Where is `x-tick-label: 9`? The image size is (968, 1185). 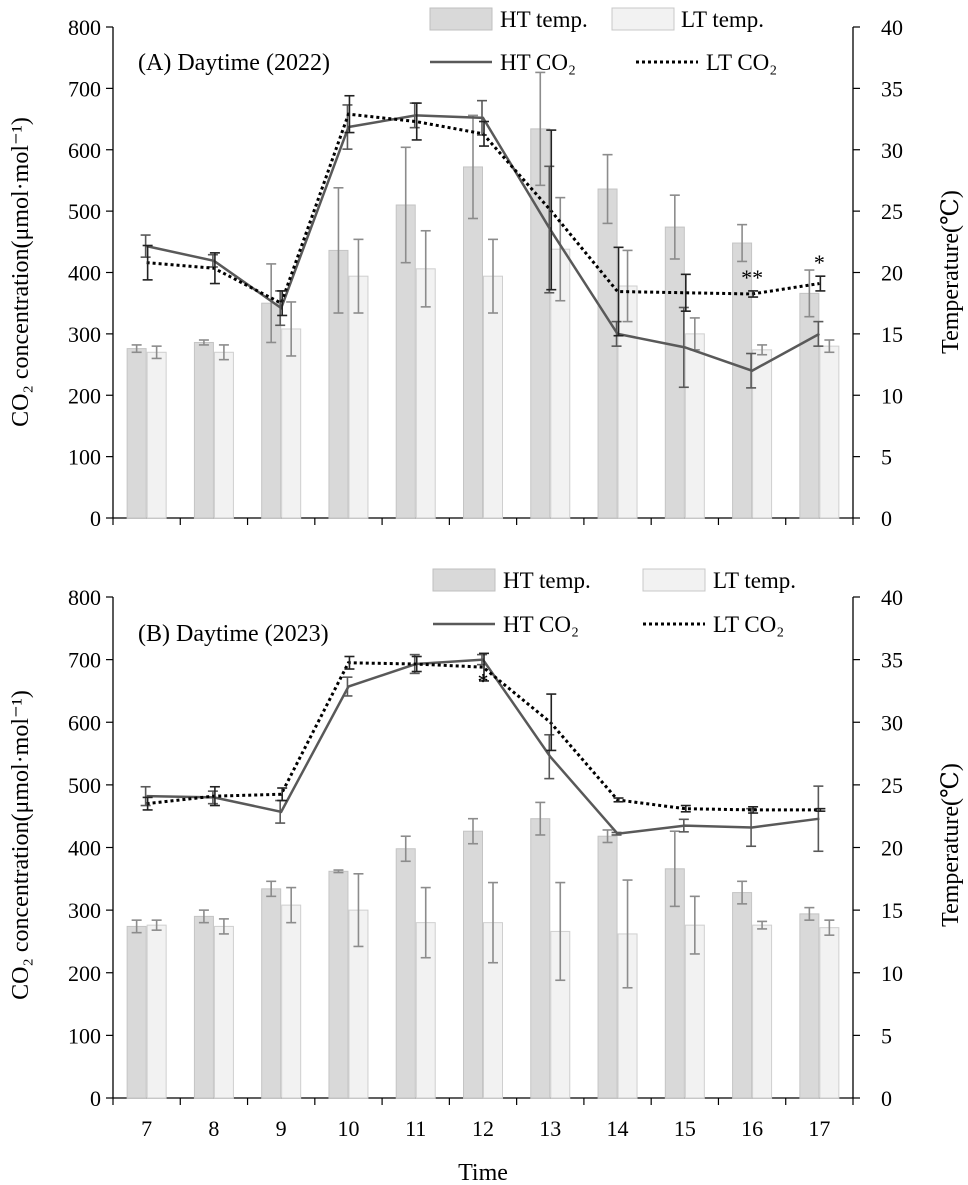
x-tick-label: 9 is located at coordinates (281, 1128).